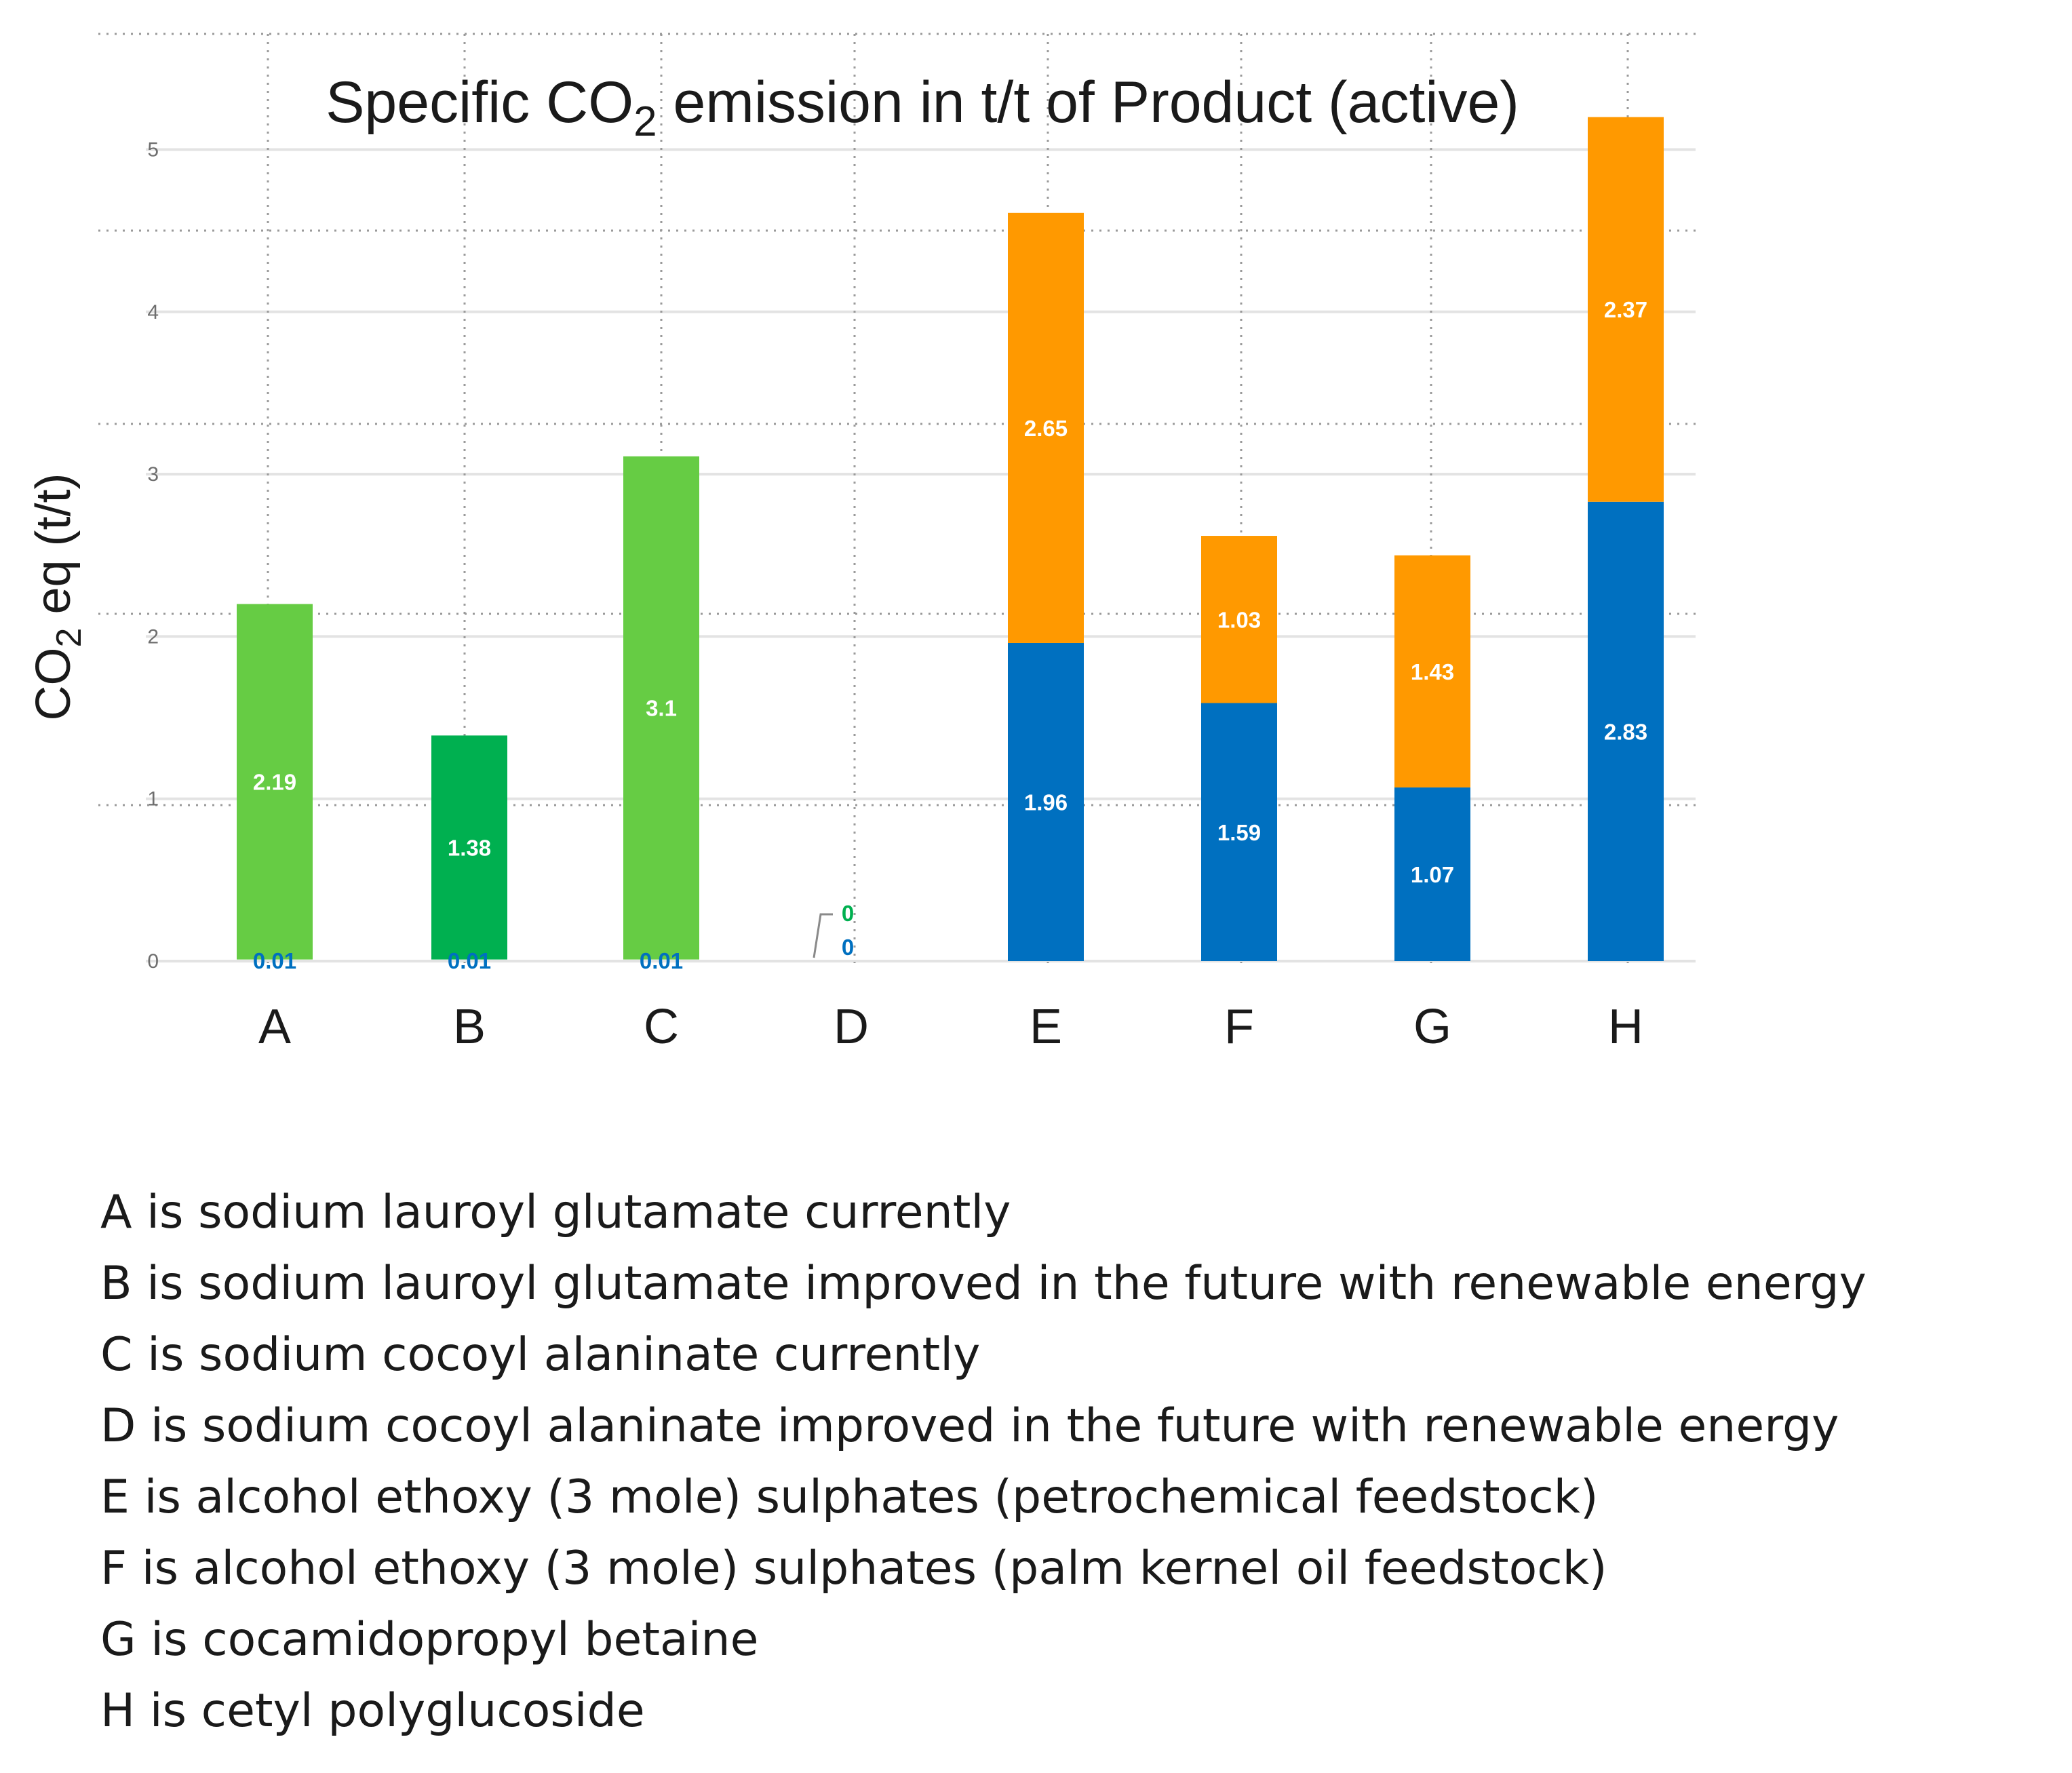 This screenshot has height=1773, width=2072. What do you see at coordinates (823, 935) in the screenshot?
I see `label-leader-line-d` at bounding box center [823, 935].